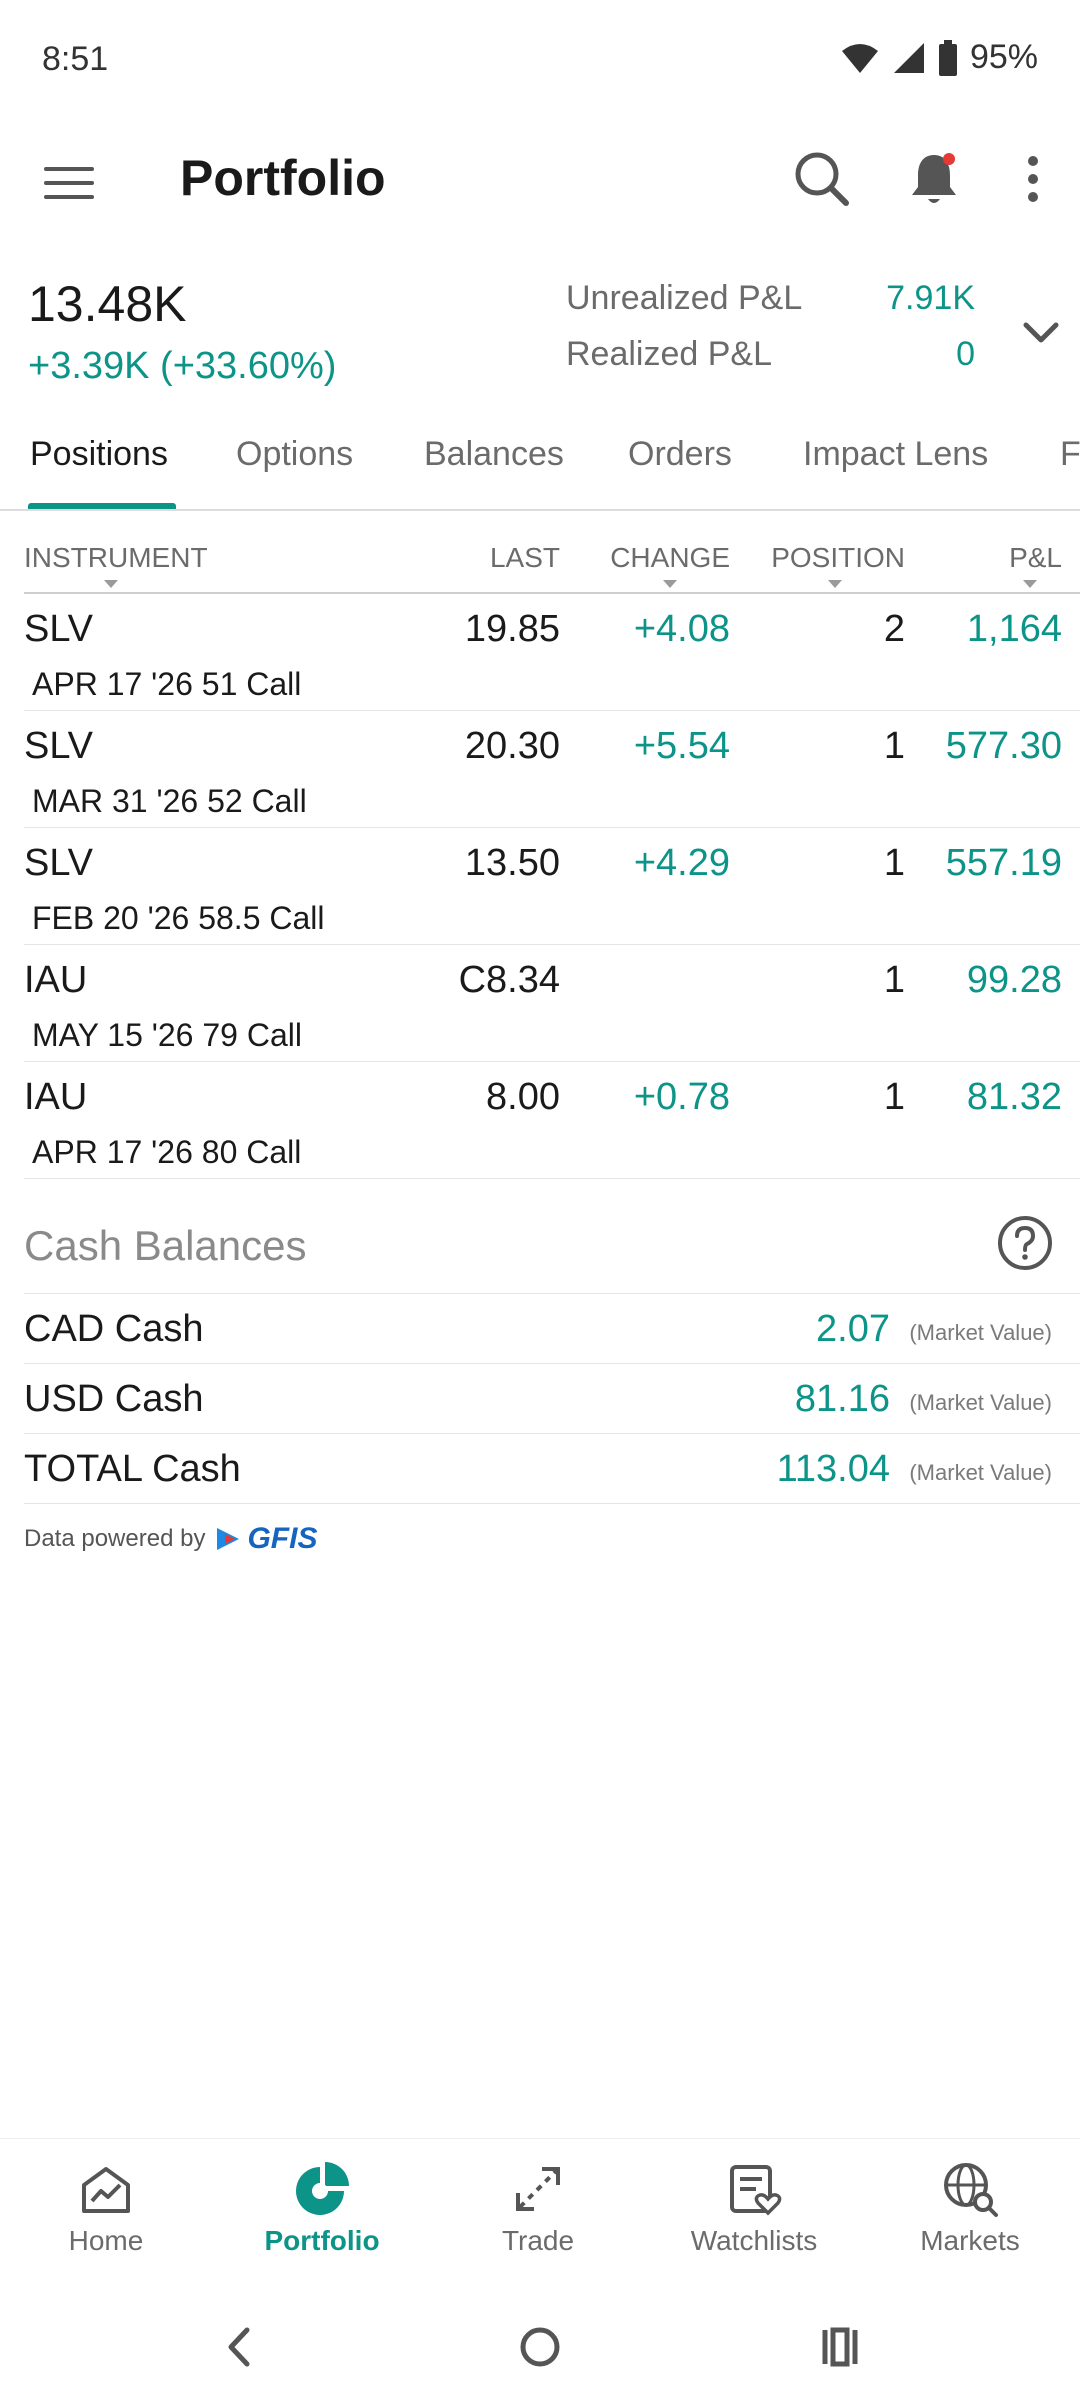  Describe the element at coordinates (512, 629) in the screenshot. I see `row-last: 19.85` at that location.